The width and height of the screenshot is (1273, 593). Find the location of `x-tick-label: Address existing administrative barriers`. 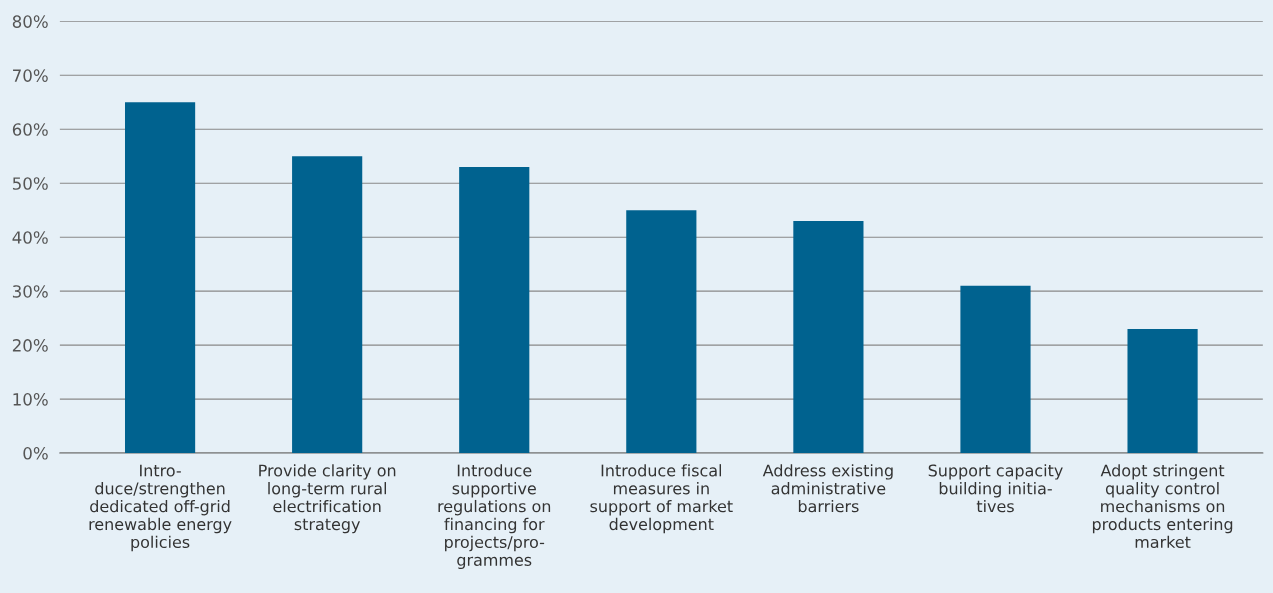

x-tick-label: Address existing administrative barriers is located at coordinates (827, 488).